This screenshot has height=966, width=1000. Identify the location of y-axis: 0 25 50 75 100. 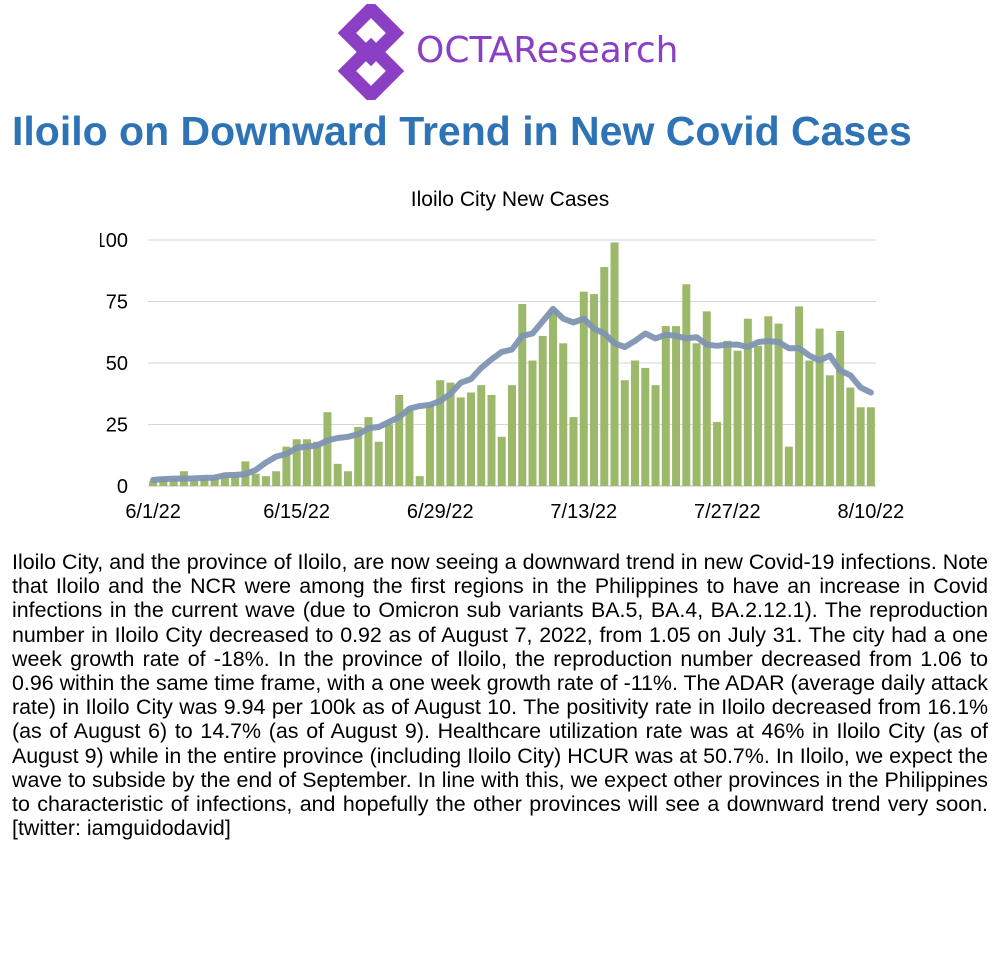
(111, 364).